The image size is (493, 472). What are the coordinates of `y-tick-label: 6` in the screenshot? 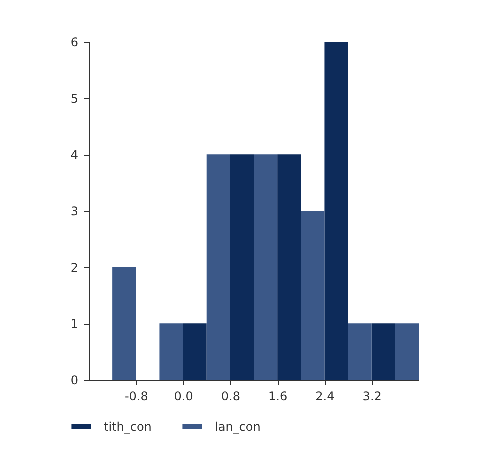 It's located at (74, 43).